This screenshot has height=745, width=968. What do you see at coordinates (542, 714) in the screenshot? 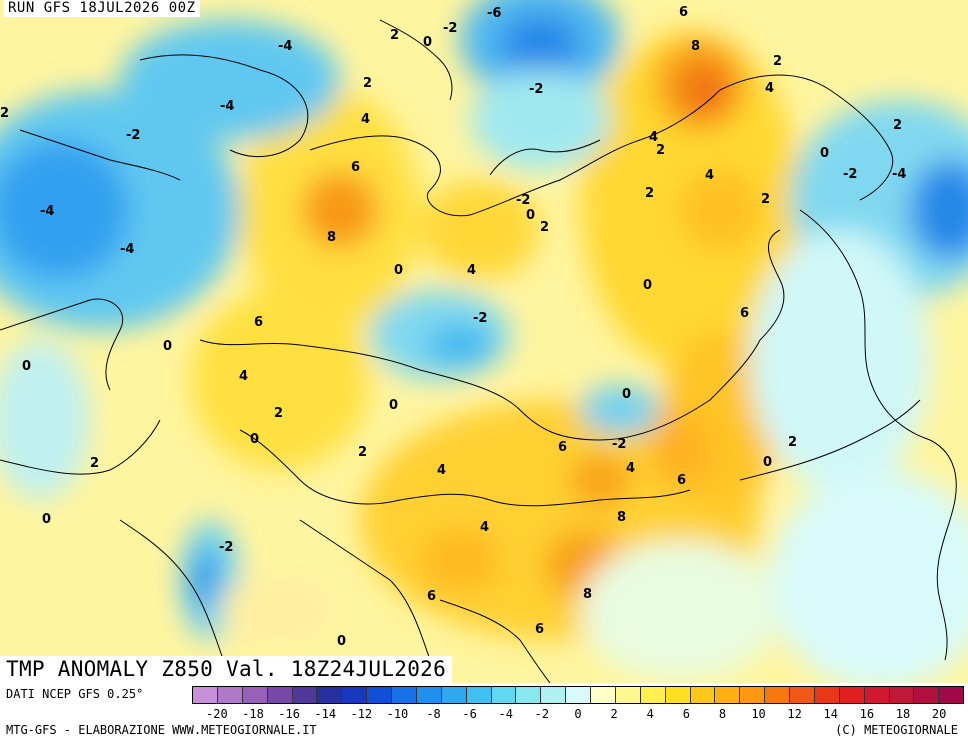
I see `colorbar-tick-label: -2` at bounding box center [542, 714].